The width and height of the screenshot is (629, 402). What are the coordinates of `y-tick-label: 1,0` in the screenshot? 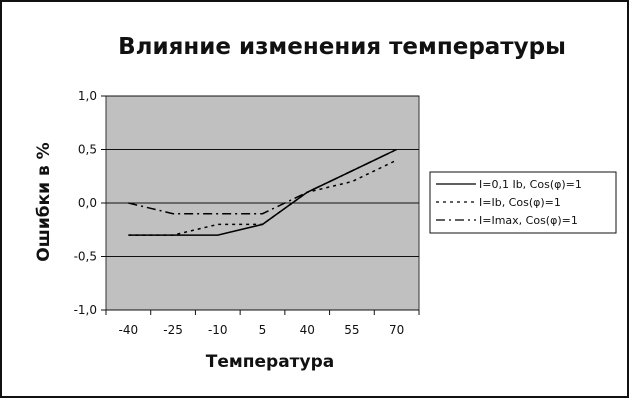 It's located at (87, 96).